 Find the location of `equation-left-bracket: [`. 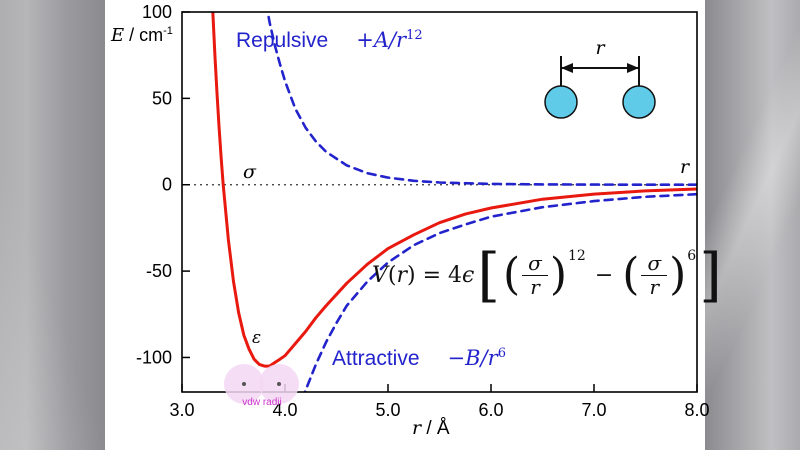

equation-left-bracket: [ is located at coordinates (488, 275).